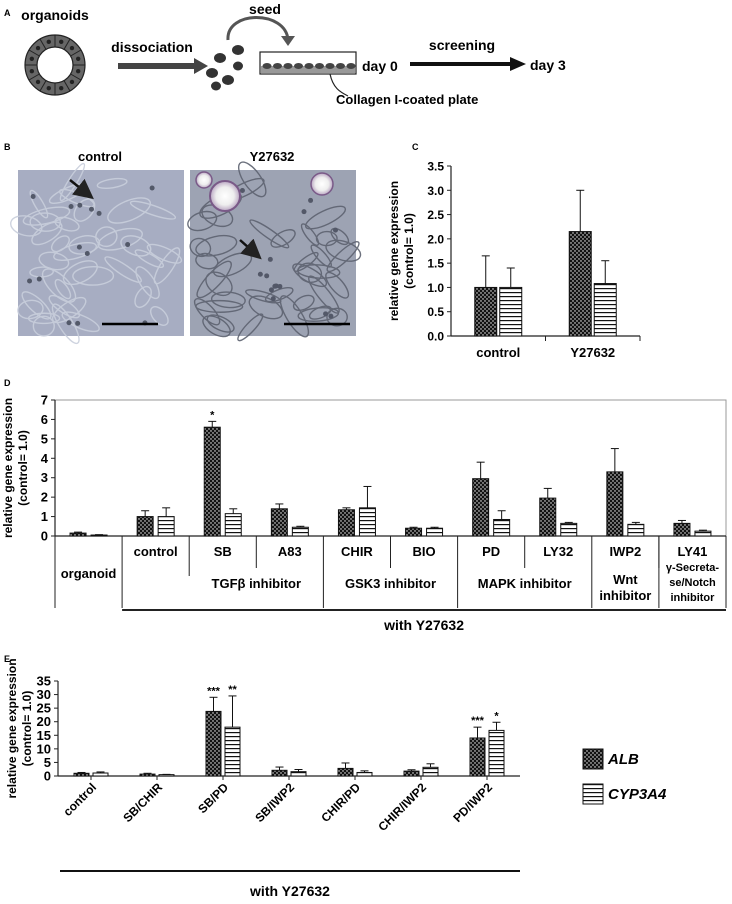  Describe the element at coordinates (272, 156) in the screenshot. I see `label-y27632-image: Y27632` at that location.